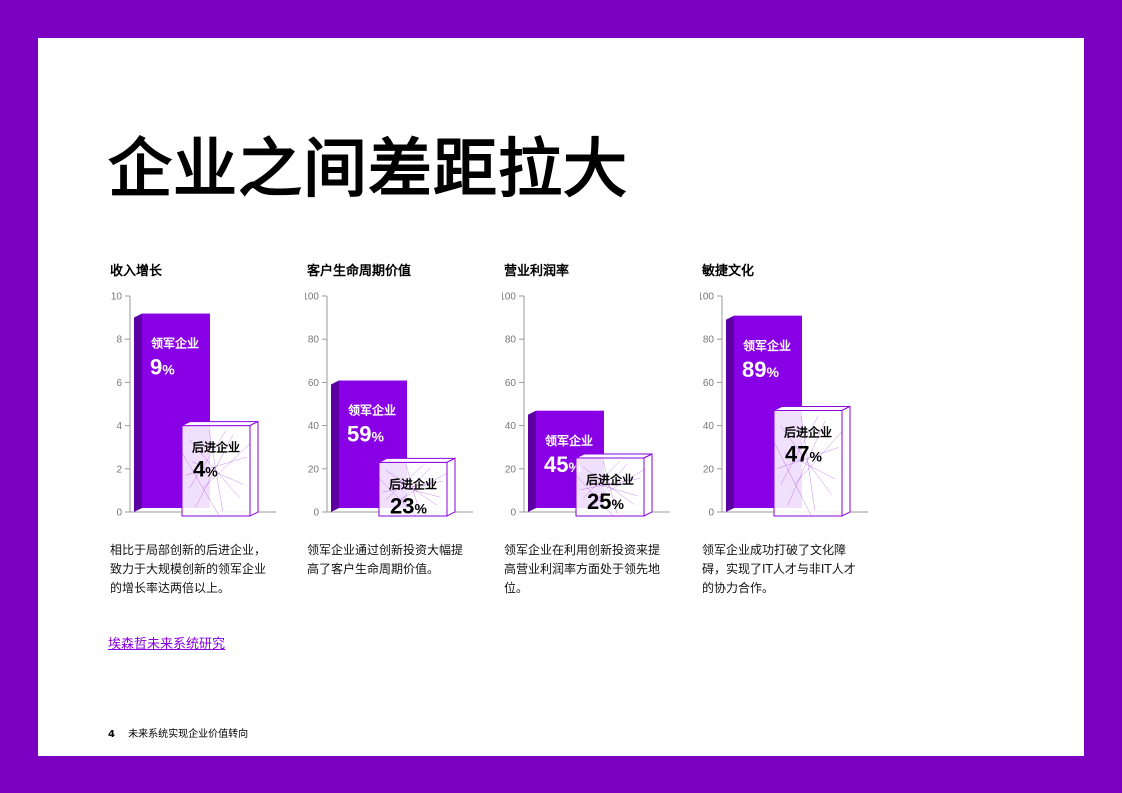 The image size is (1122, 793). What do you see at coordinates (537, 271) in the screenshot?
I see `chart-title: 营业利润率` at bounding box center [537, 271].